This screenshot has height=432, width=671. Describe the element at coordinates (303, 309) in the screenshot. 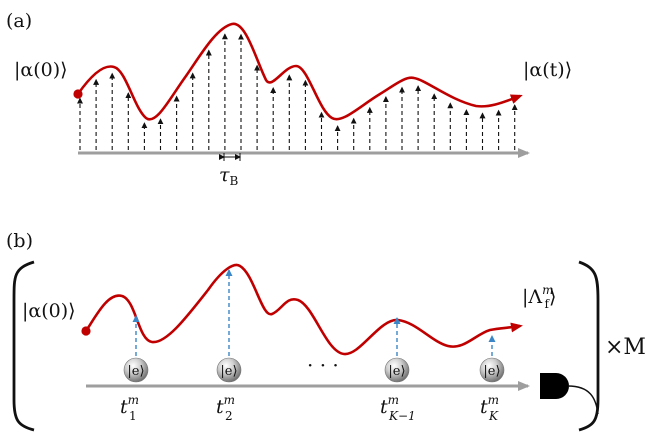

I see `panel-b-trajectory` at that location.